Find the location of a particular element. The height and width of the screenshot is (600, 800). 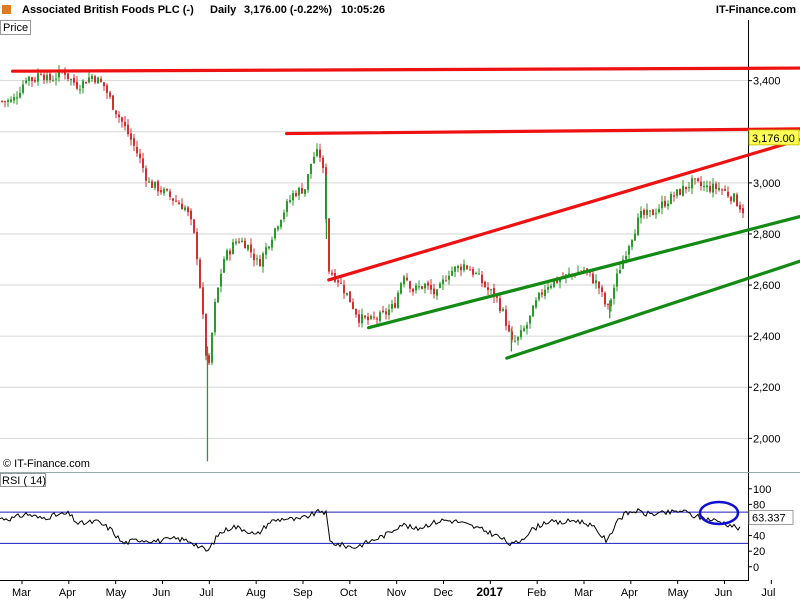

x-tick-label: Dec is located at coordinates (444, 593).